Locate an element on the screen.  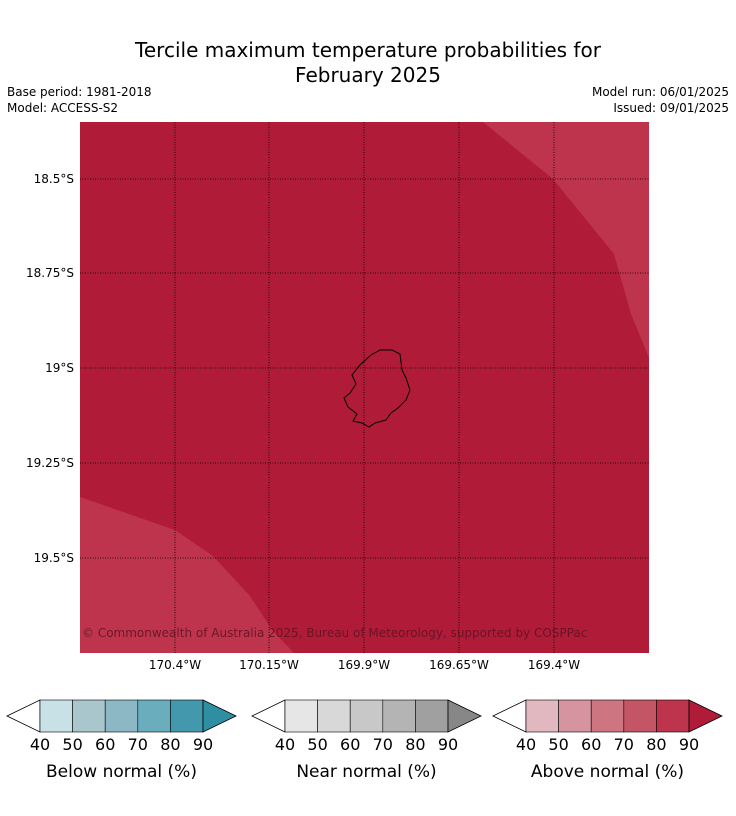
lon-label: 169.65°W is located at coordinates (459, 665).